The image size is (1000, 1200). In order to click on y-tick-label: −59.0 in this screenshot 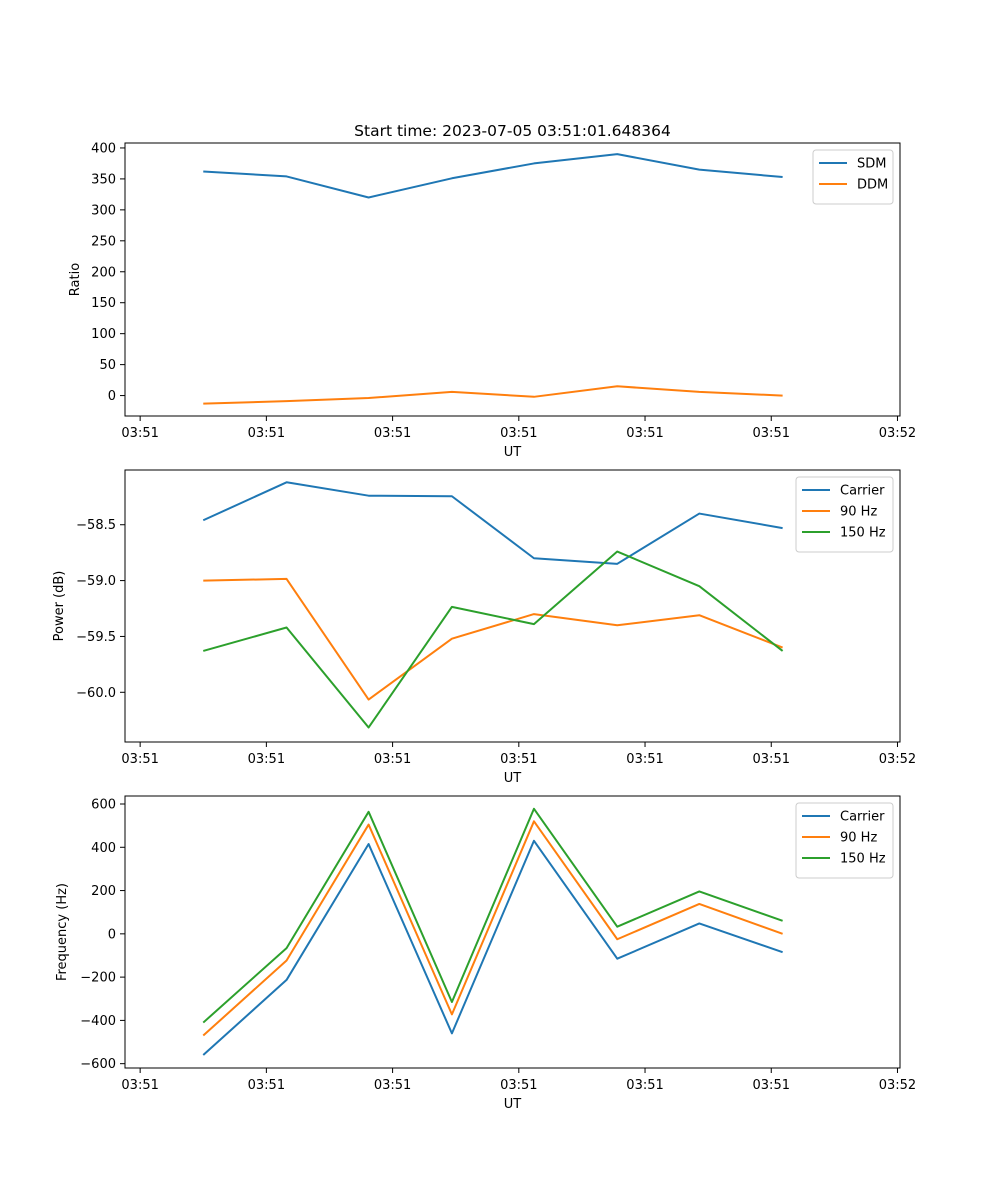, I will do `click(96, 581)`.